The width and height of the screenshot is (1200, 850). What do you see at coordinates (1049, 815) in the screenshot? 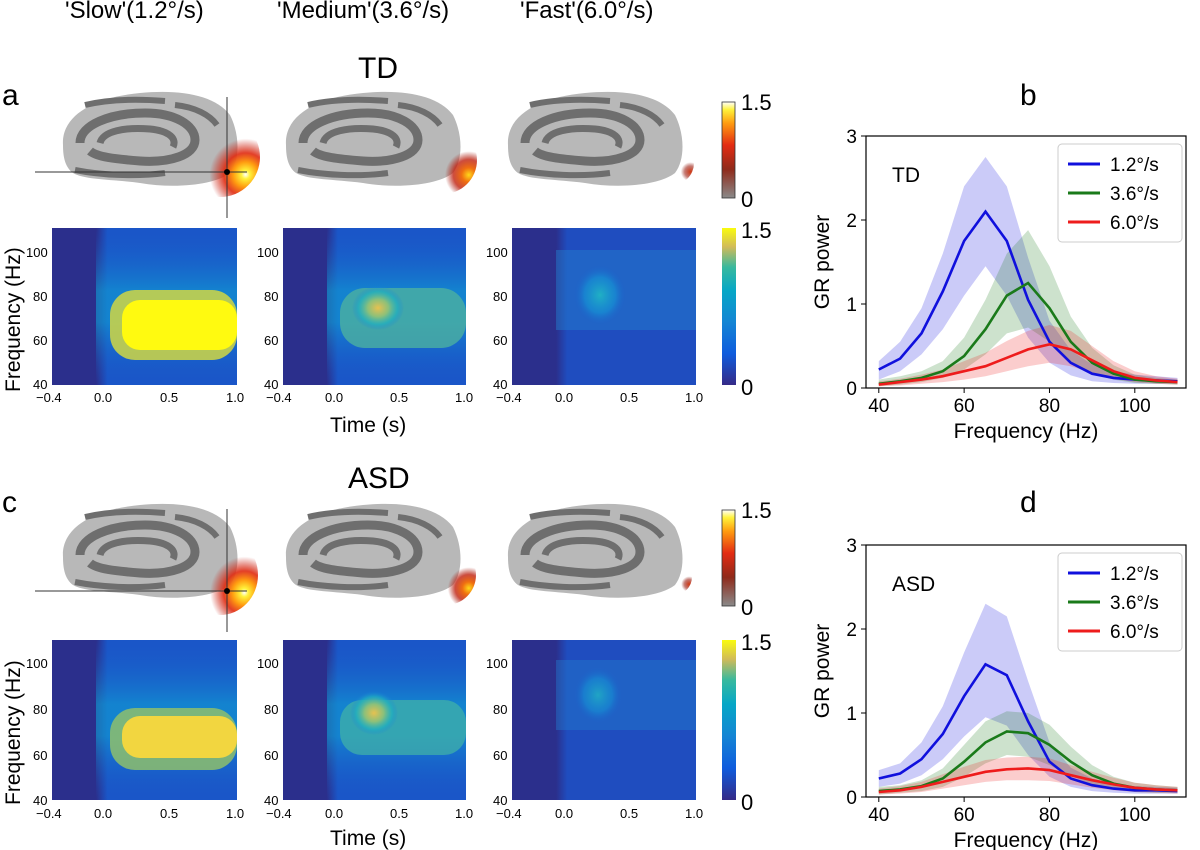
I see `x-tick-label: 80` at bounding box center [1049, 815].